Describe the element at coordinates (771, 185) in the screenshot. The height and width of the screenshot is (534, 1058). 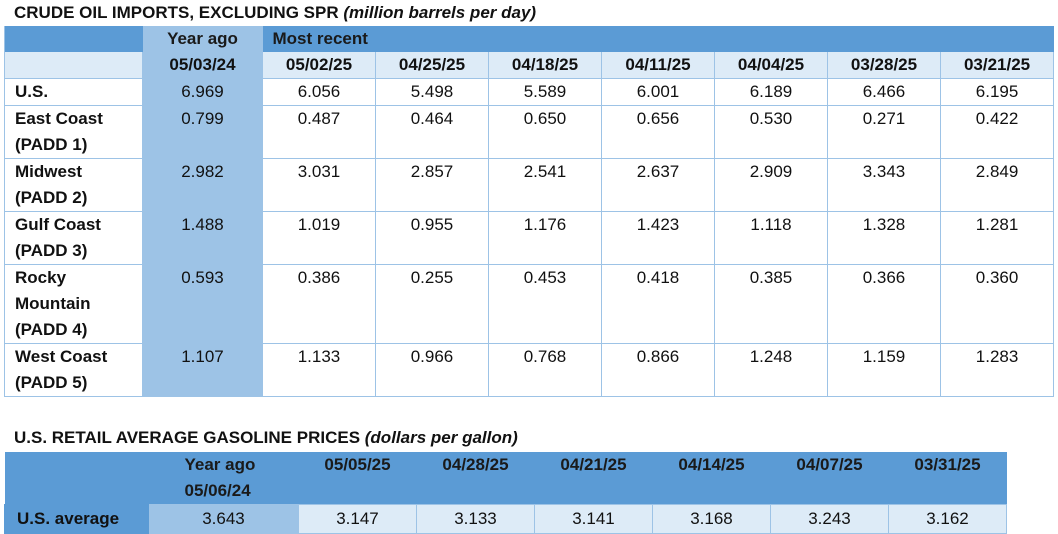
I see `value-cell: 2.909` at that location.